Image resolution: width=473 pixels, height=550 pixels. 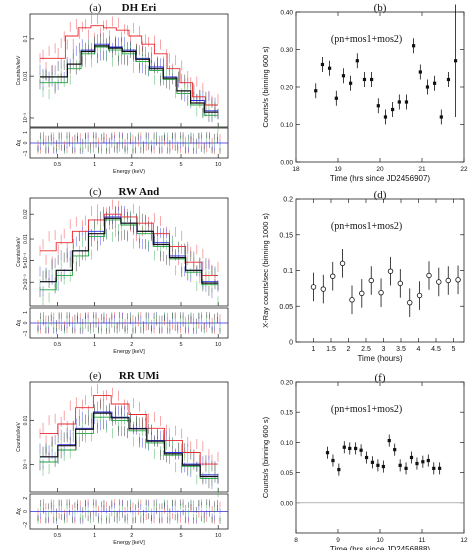 I want to click on x-tick-label: 19, so click(x=338, y=169).